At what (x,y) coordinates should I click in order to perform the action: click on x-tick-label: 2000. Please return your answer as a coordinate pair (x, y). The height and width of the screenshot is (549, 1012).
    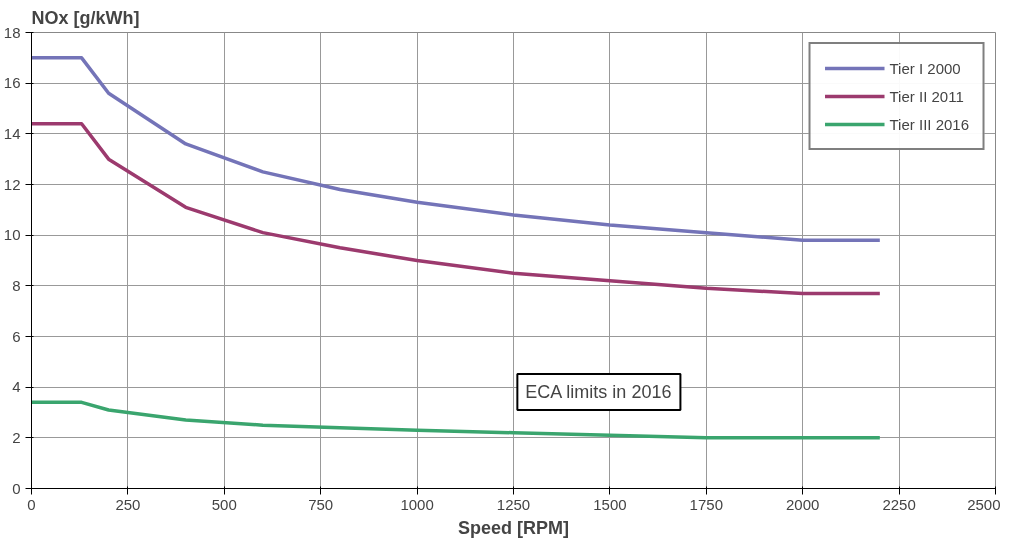
    Looking at the image, I should click on (803, 504).